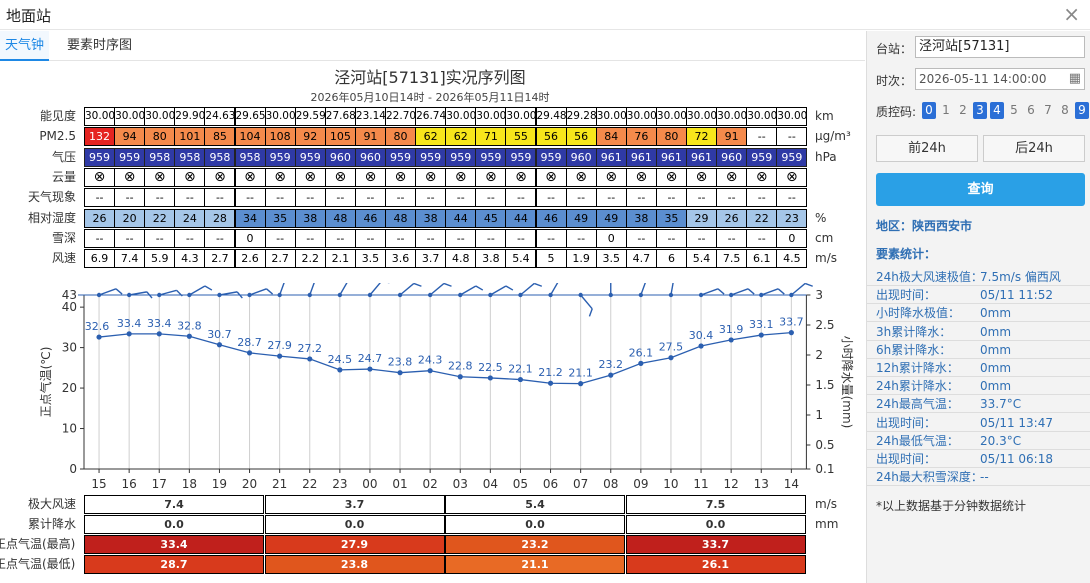  Describe the element at coordinates (38, 564) in the screenshot. I see `summary-label-tmin: 正点气温(最低)` at that location.